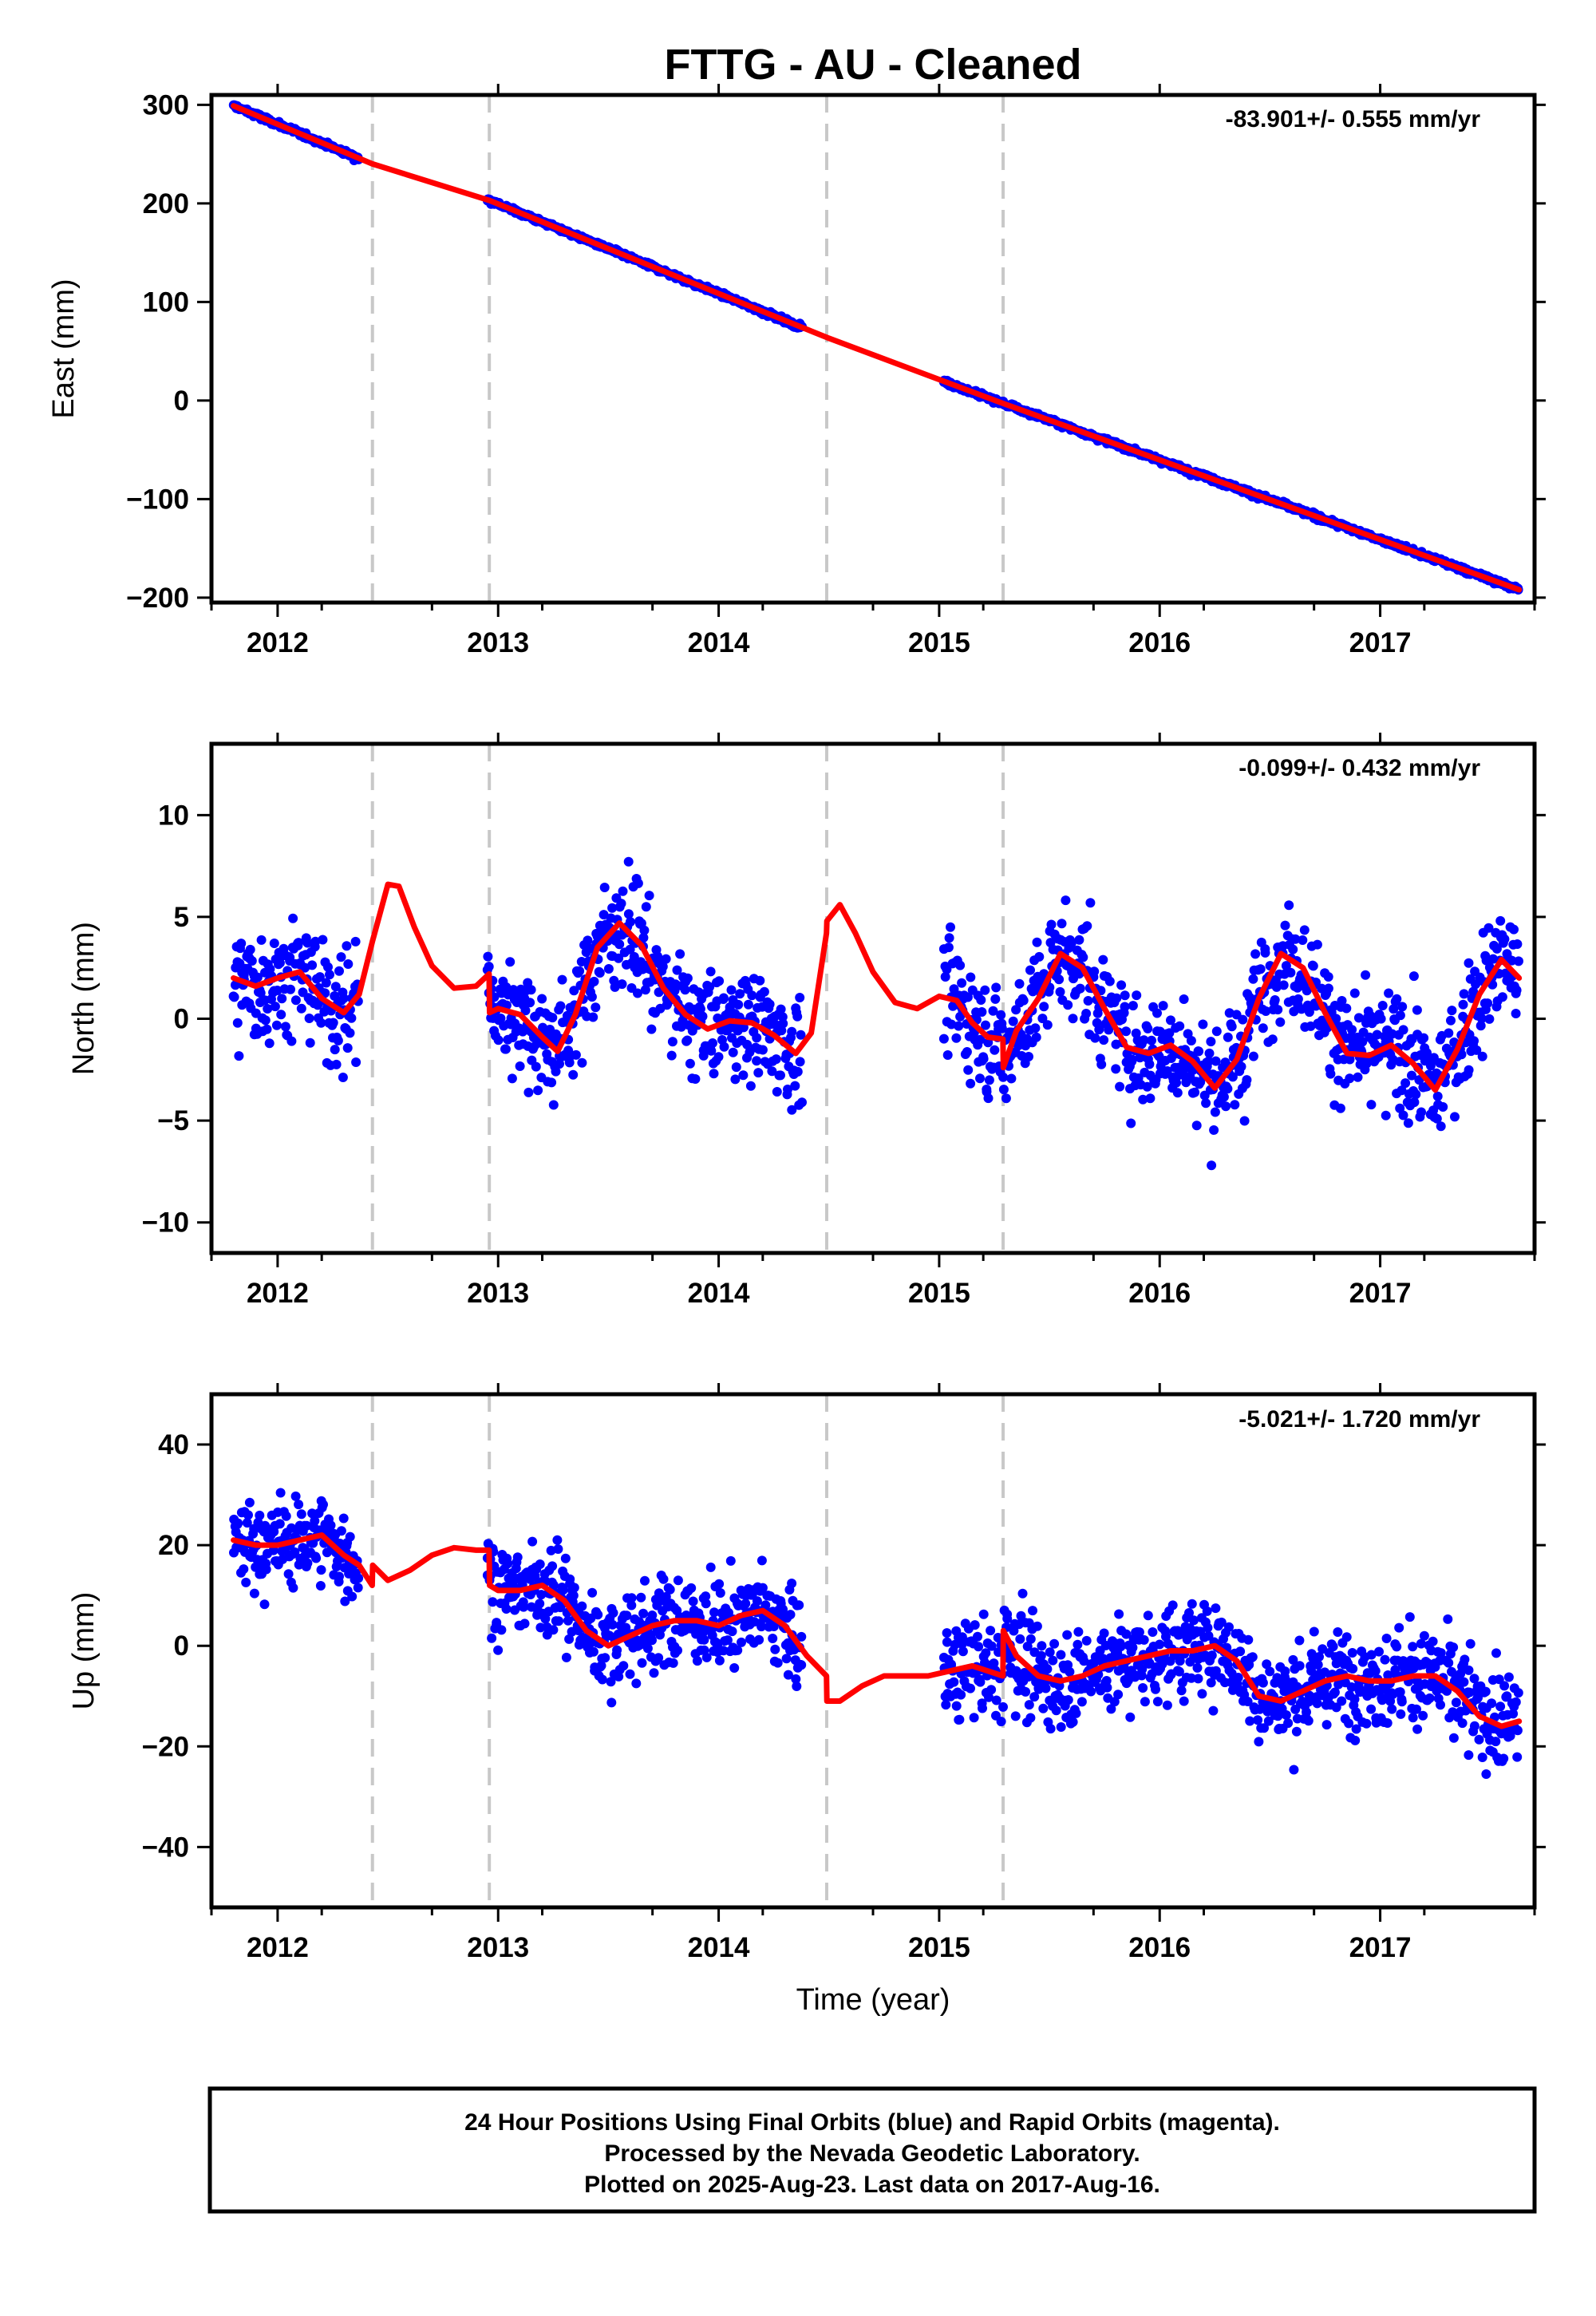  I want to click on up-x-tick-label: 2015, so click(939, 1947).